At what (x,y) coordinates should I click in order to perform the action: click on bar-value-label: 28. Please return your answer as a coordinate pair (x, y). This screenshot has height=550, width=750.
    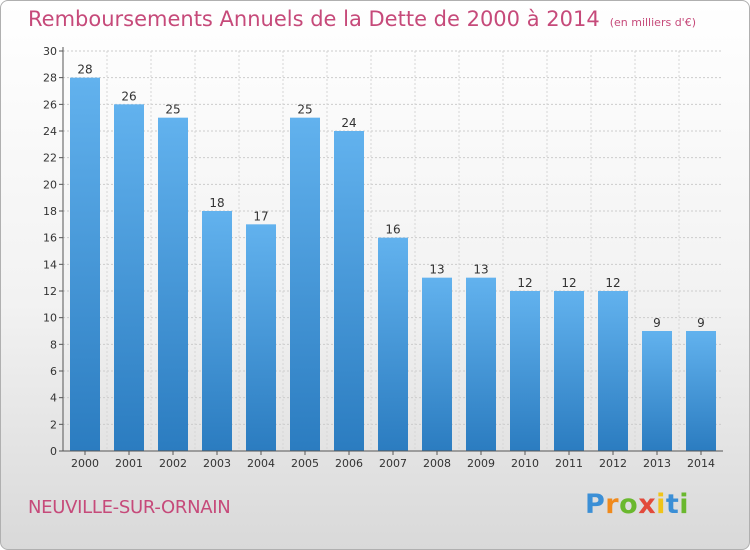
    Looking at the image, I should click on (84, 70).